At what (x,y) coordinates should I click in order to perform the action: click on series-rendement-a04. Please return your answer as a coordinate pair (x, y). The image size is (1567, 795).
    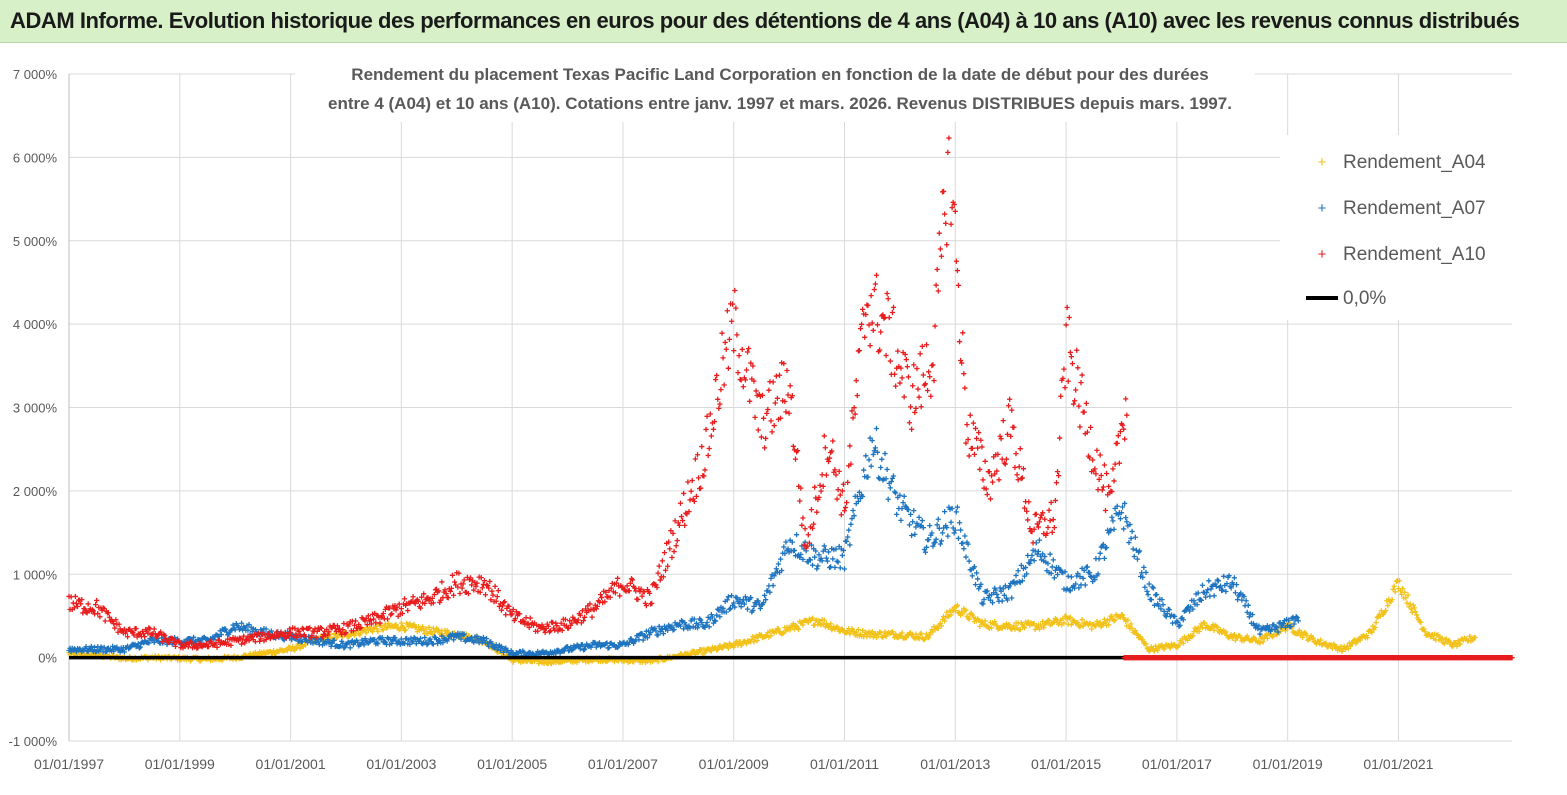
    Looking at the image, I should click on (772, 622).